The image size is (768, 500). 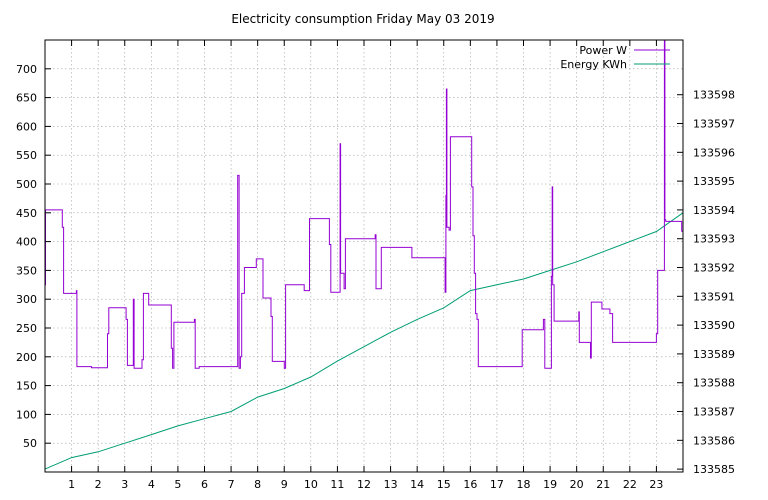 I want to click on x-tick-label: 16, so click(x=470, y=484).